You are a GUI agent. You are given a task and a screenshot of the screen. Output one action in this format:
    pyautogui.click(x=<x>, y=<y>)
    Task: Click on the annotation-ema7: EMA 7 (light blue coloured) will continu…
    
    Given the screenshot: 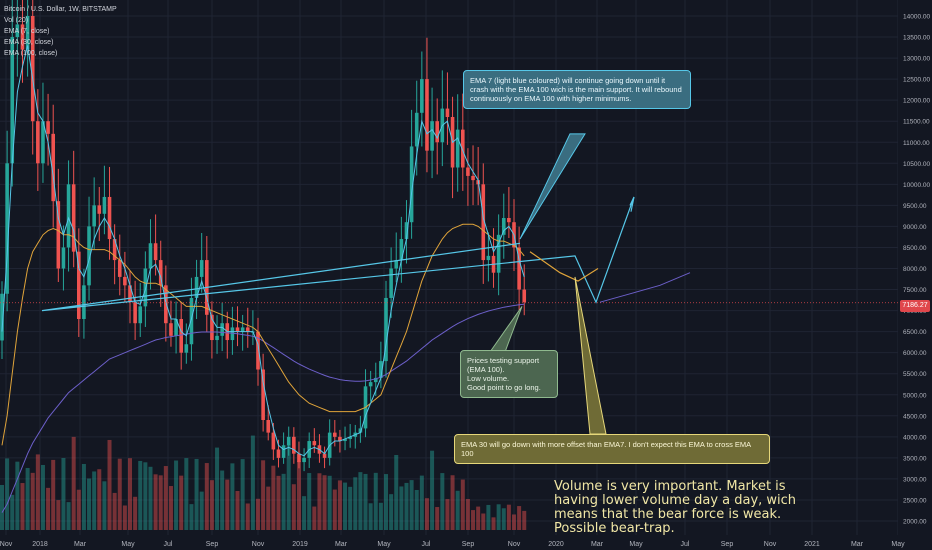 What is the action you would take?
    pyautogui.click(x=577, y=89)
    